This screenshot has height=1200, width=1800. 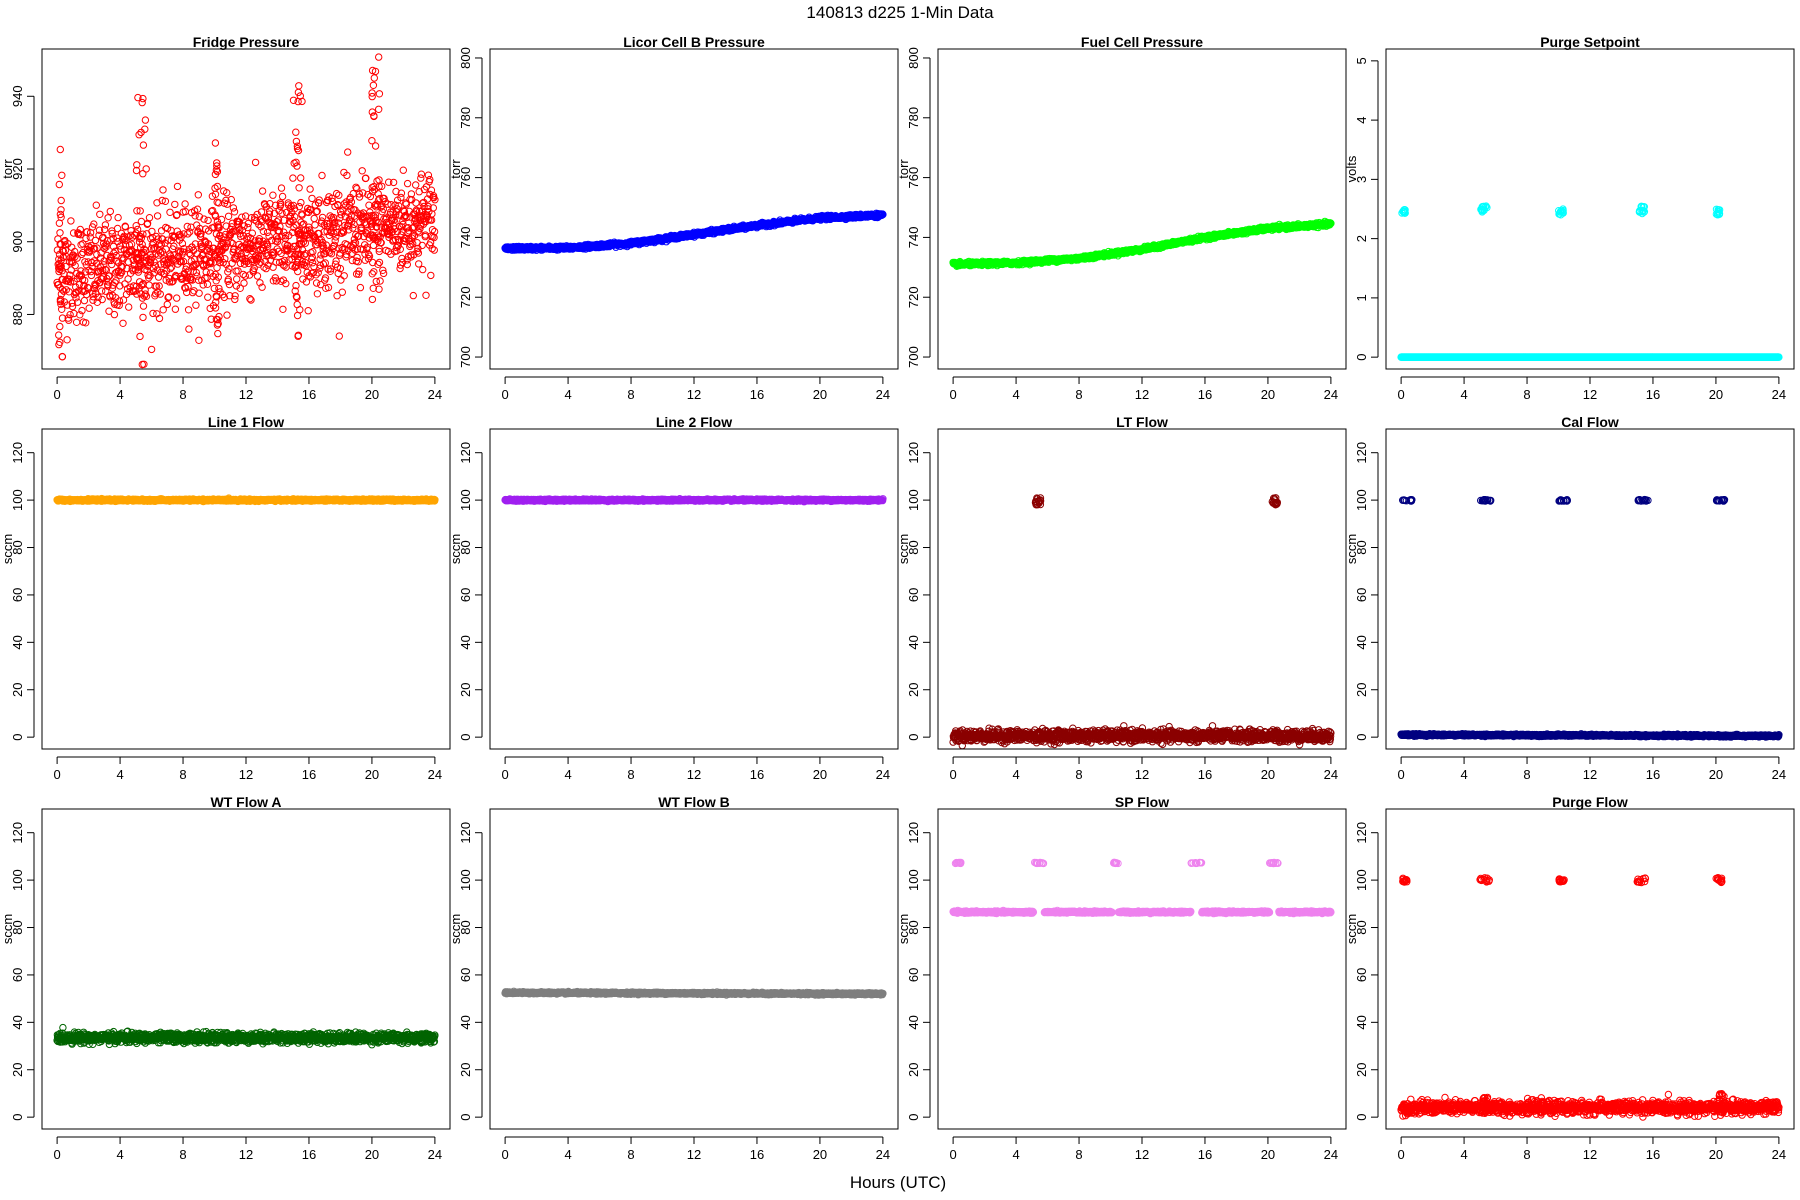 What do you see at coordinates (17, 96) in the screenshot?
I see `y-tick-label: 940` at bounding box center [17, 96].